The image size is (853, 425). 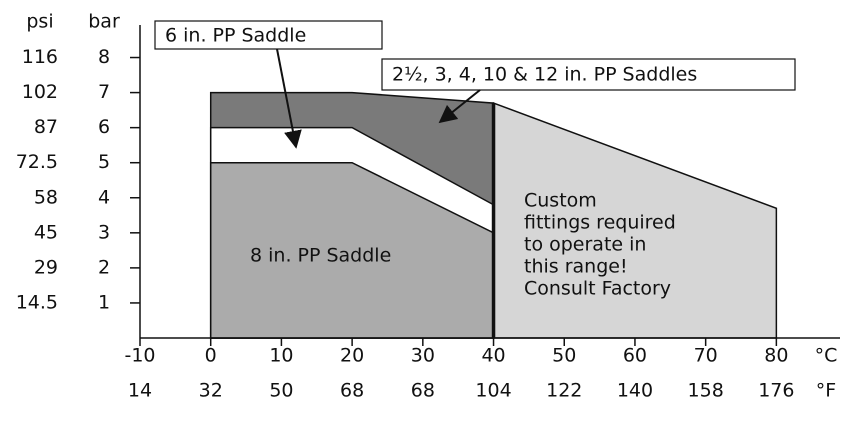 I want to click on x2-tick-label: 32, so click(x=211, y=391).